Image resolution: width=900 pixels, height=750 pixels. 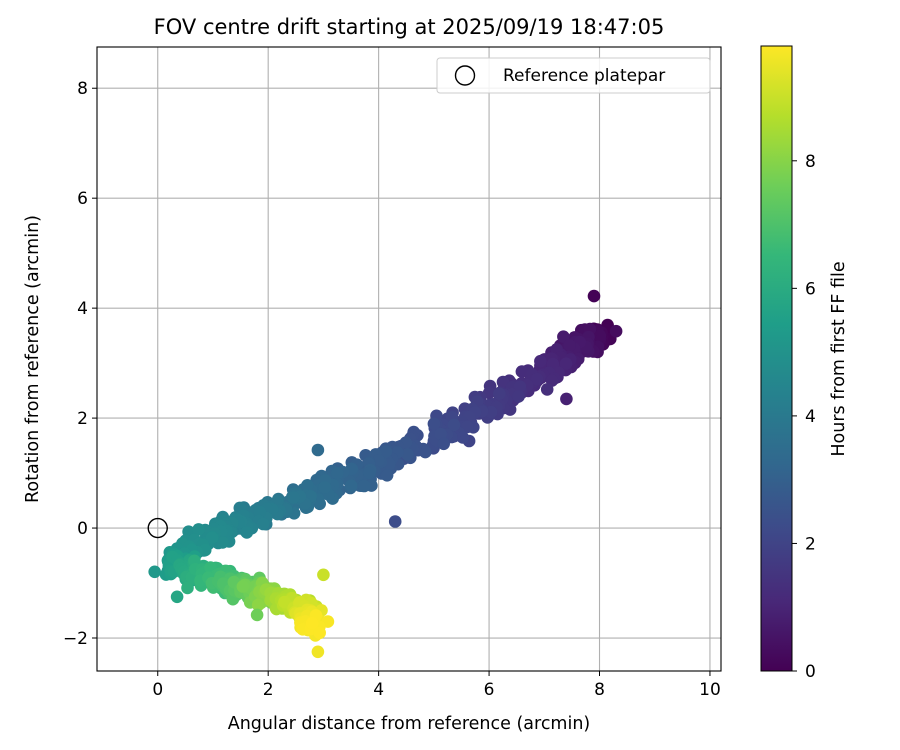 I want to click on colorbar-gradient, so click(x=776, y=358).